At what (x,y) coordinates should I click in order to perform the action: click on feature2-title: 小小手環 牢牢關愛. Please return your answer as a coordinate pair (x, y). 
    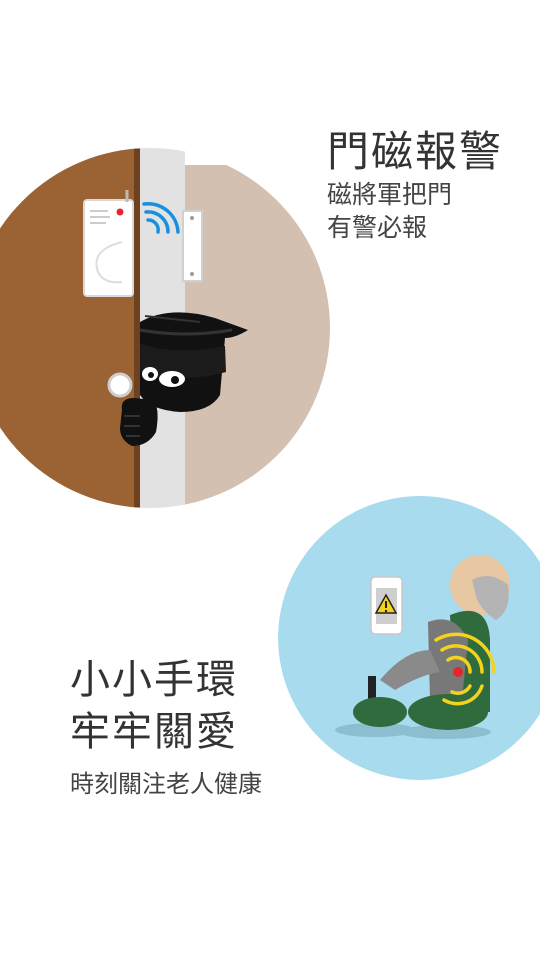
    Looking at the image, I should click on (154, 706).